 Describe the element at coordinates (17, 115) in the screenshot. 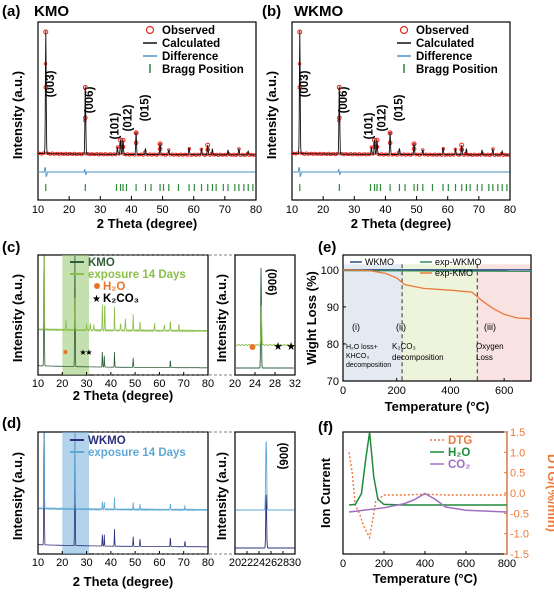

I see `panel-a-ylabel: Intensity (a.u.)` at that location.